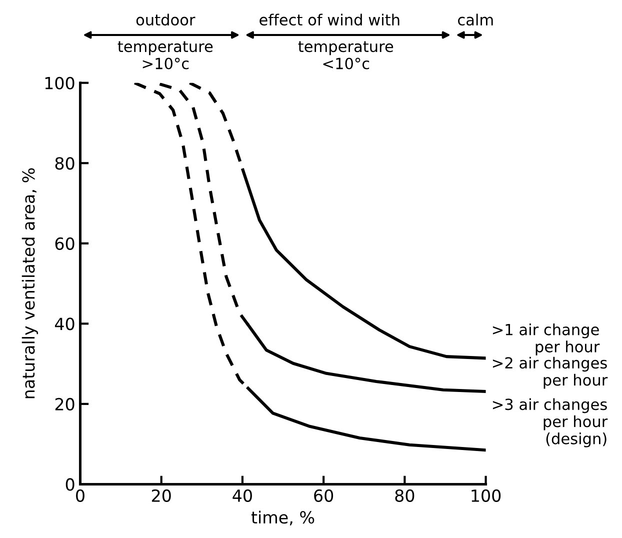  I want to click on text: temperature <10°c, so click(346, 55).